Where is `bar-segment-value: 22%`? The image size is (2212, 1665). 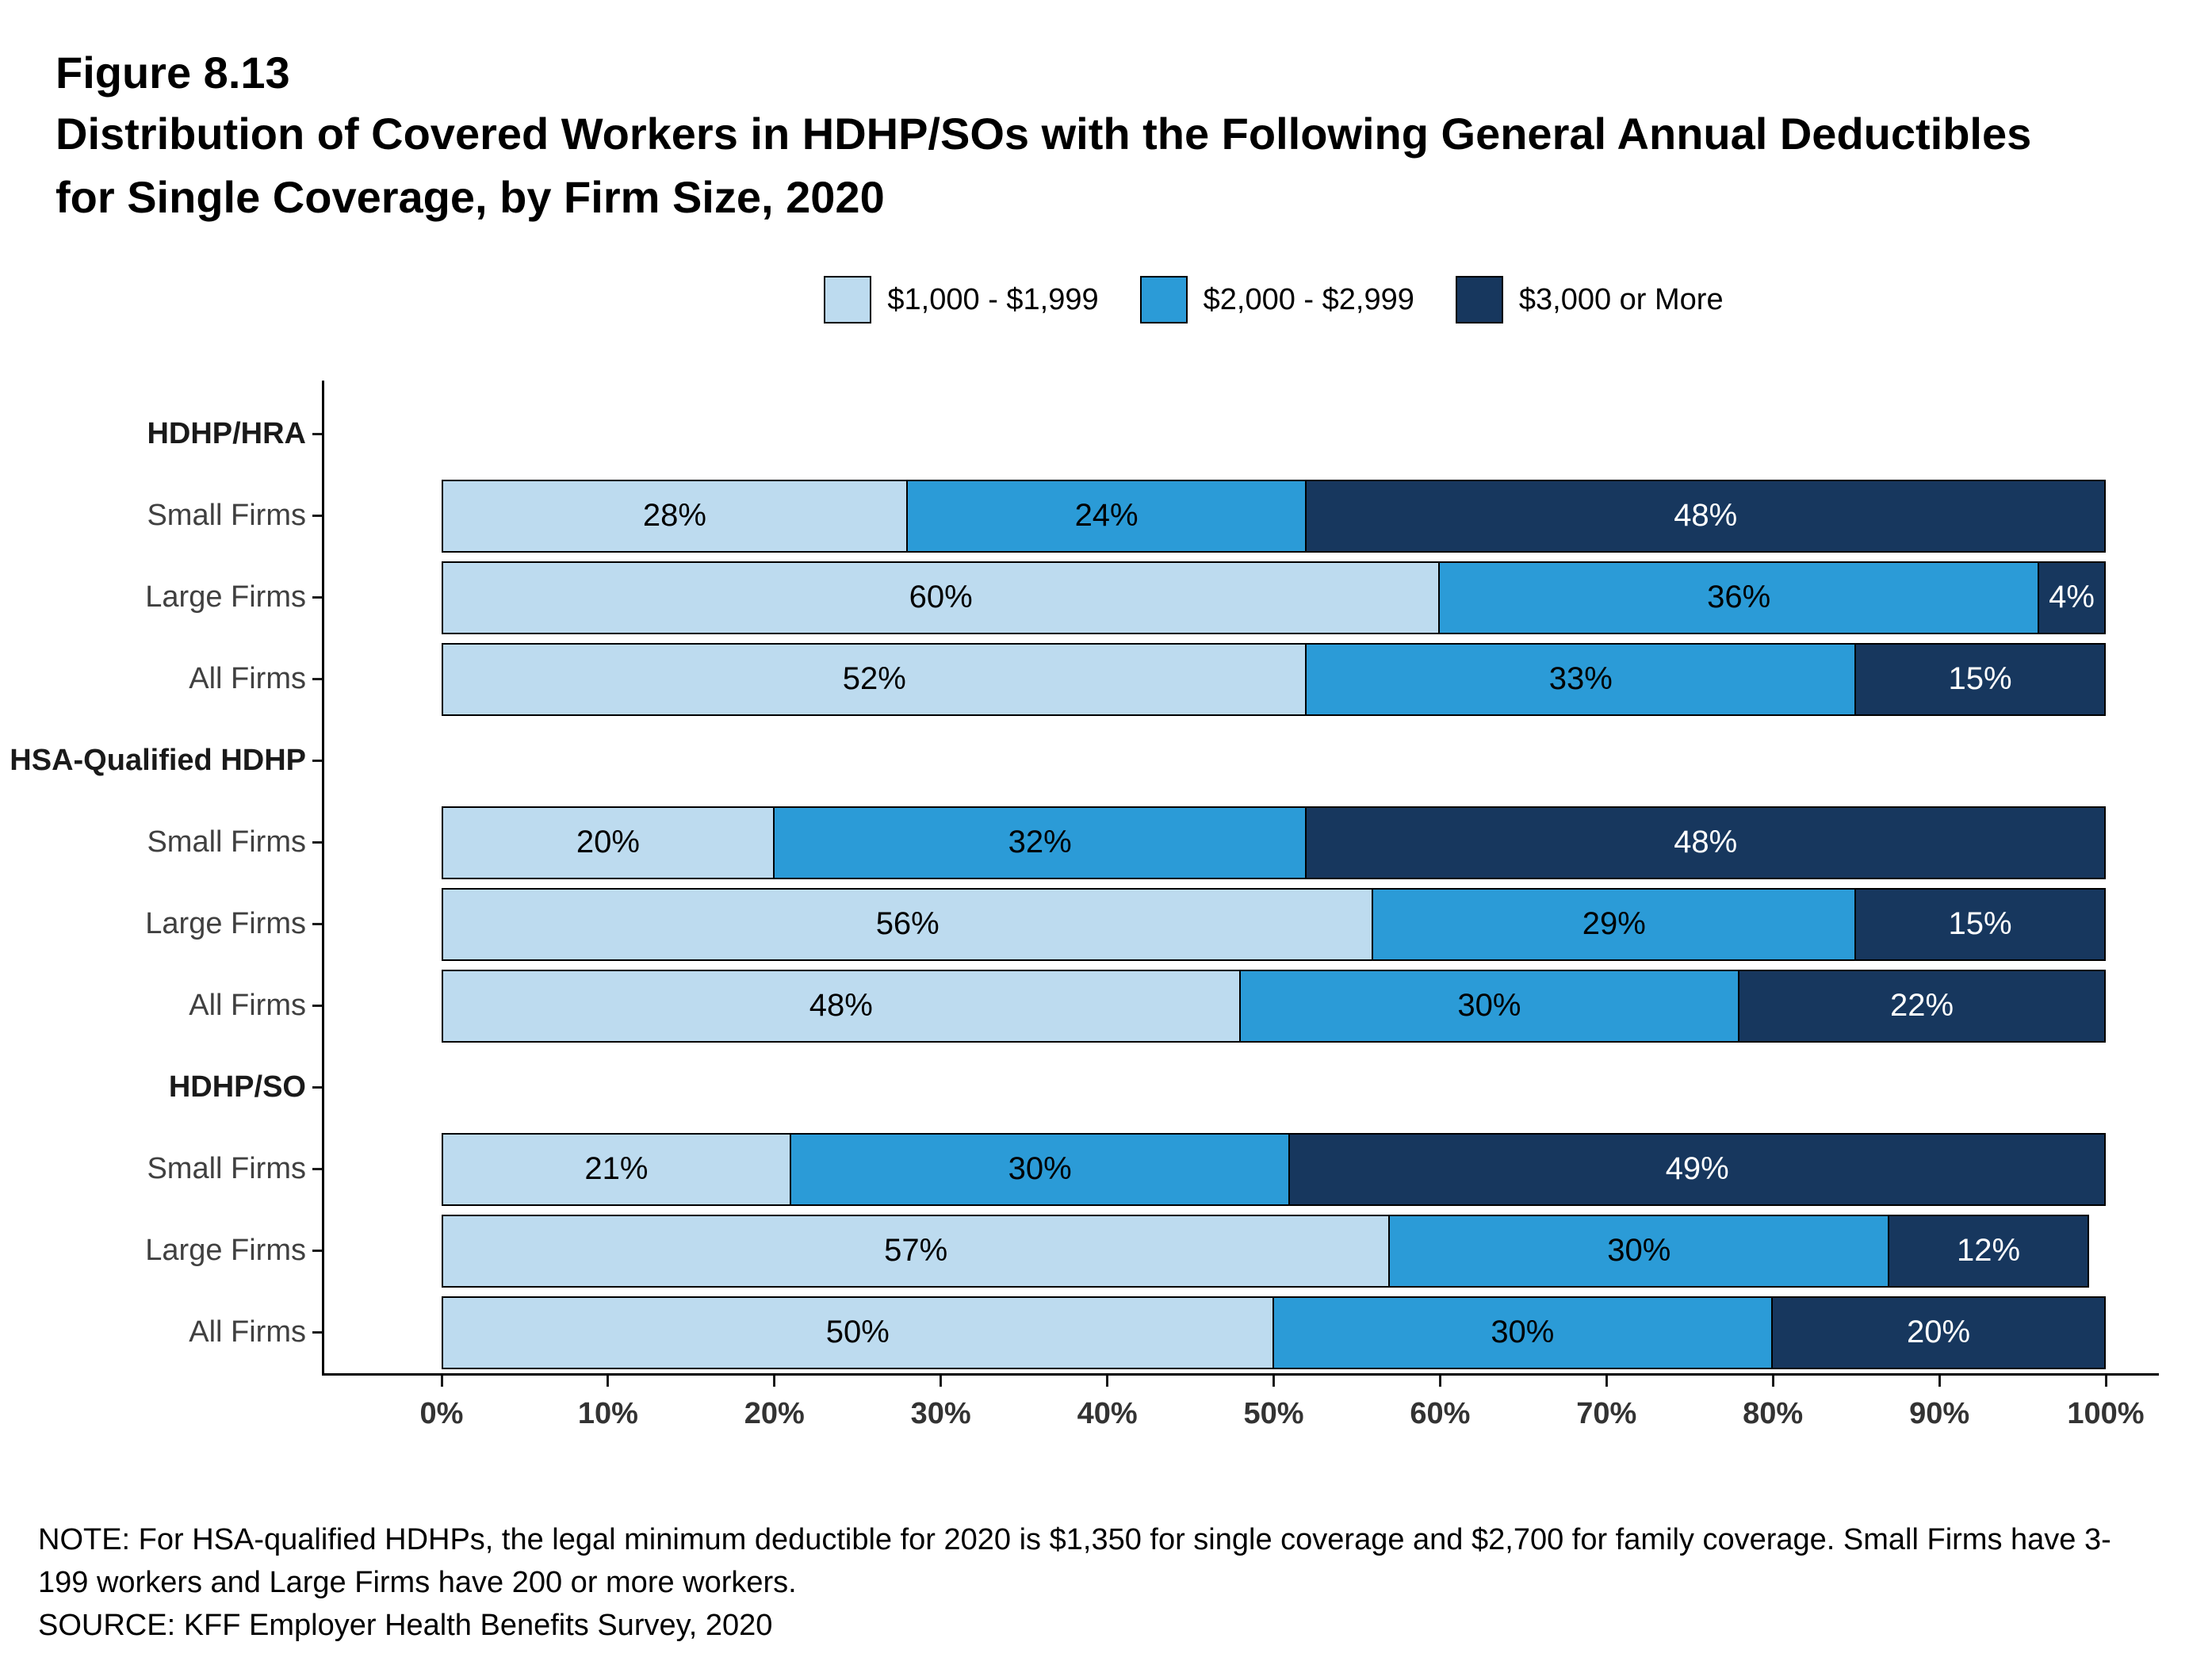 bar-segment-value: 22% is located at coordinates (1922, 1005).